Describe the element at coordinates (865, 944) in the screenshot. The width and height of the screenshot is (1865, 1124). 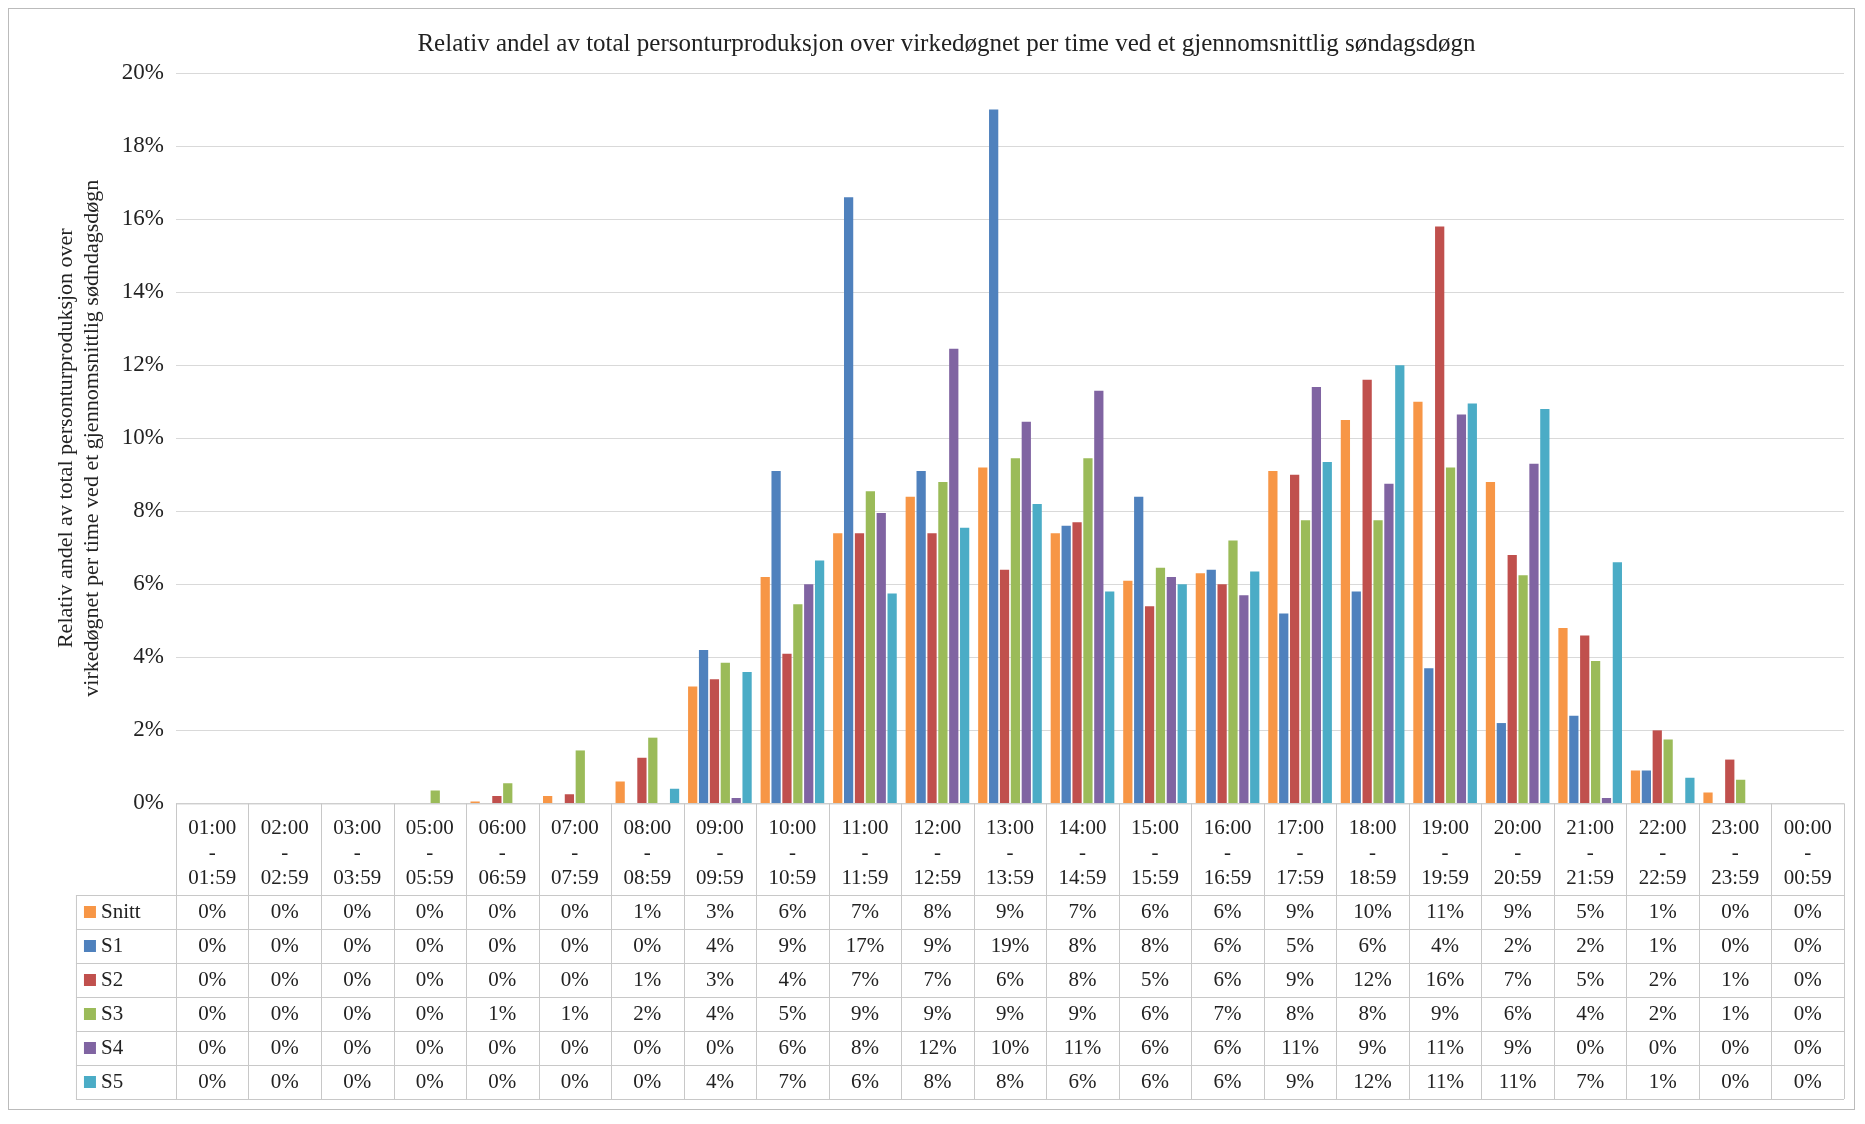
I see `data-label: 17%` at that location.